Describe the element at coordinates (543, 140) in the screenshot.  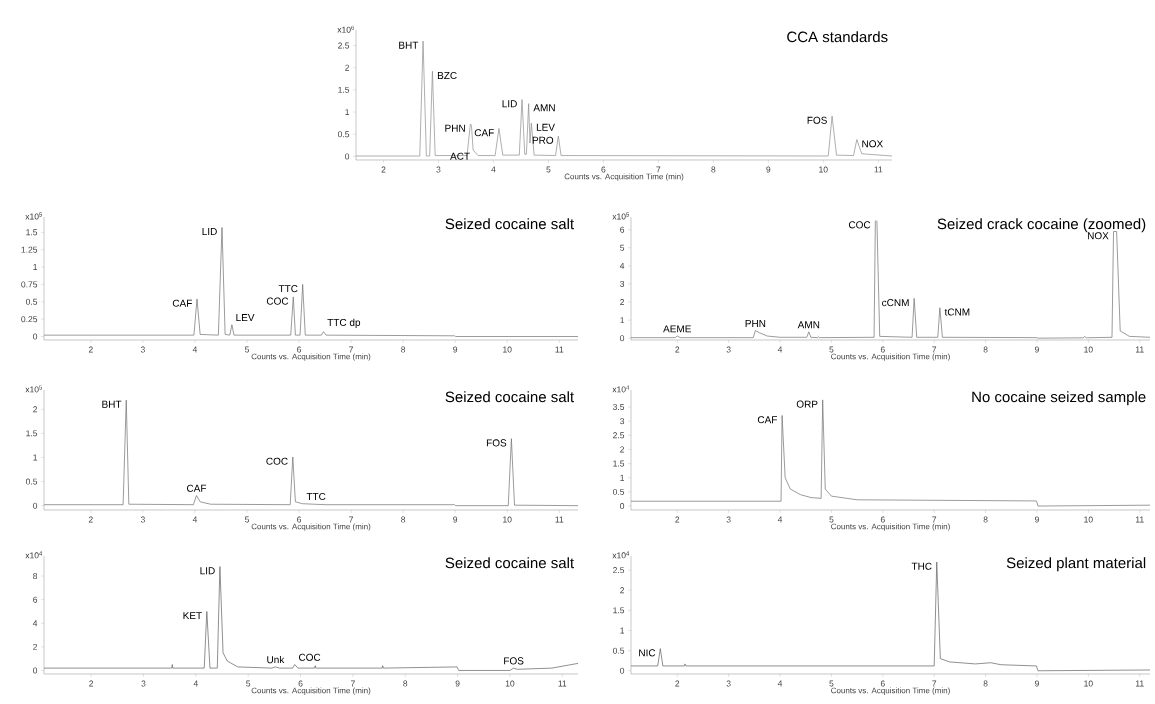
I see `annotation: PRO` at that location.